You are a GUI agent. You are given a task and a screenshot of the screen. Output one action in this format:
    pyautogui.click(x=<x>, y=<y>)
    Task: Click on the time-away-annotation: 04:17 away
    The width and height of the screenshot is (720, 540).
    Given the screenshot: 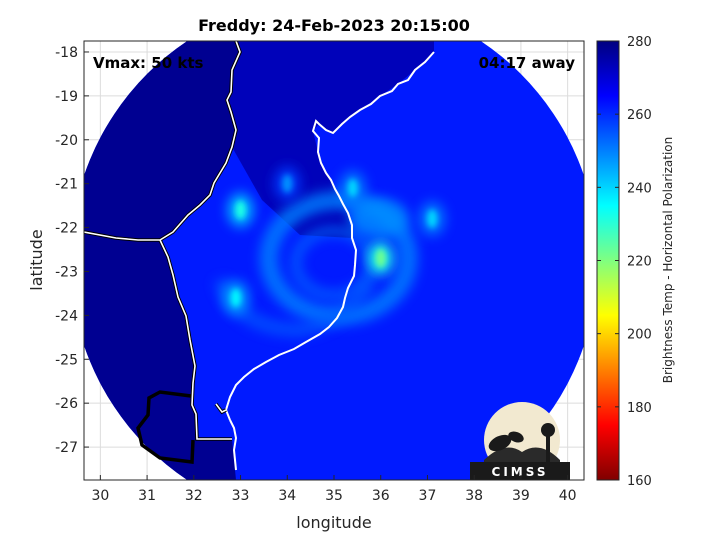 What is the action you would take?
    pyautogui.click(x=527, y=63)
    